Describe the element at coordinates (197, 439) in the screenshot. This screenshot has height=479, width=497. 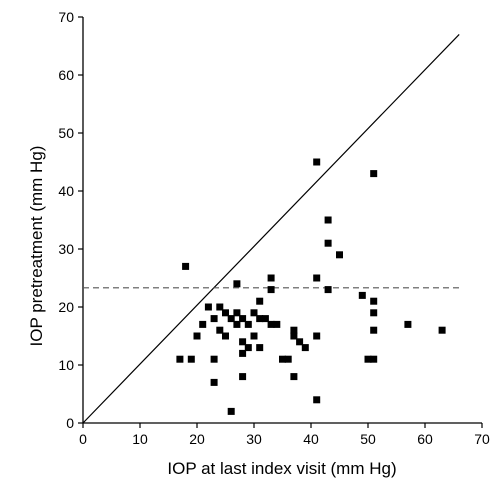
I see `x-tick-label: 20` at that location.